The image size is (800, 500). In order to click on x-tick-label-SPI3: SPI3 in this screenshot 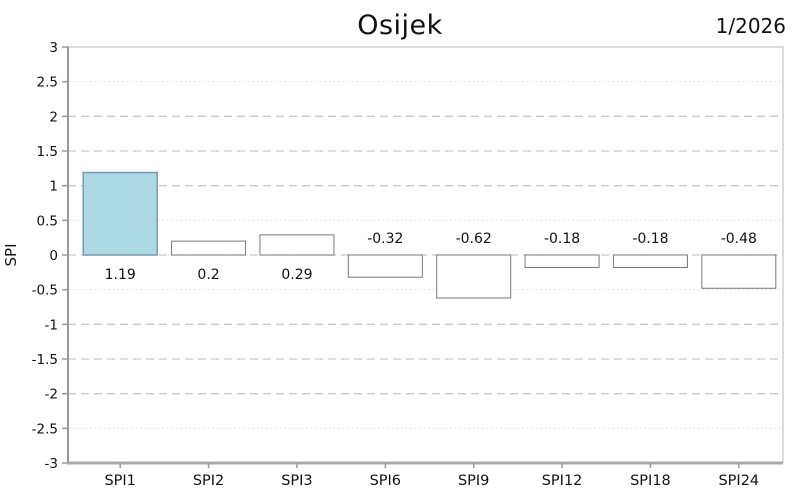, I will do `click(296, 481)`.